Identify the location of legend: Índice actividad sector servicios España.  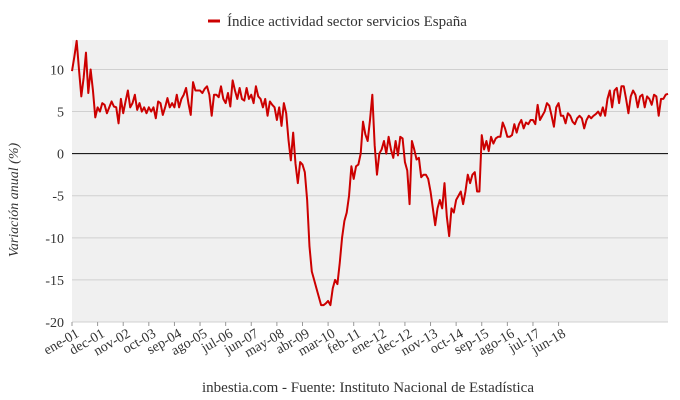
(337, 21).